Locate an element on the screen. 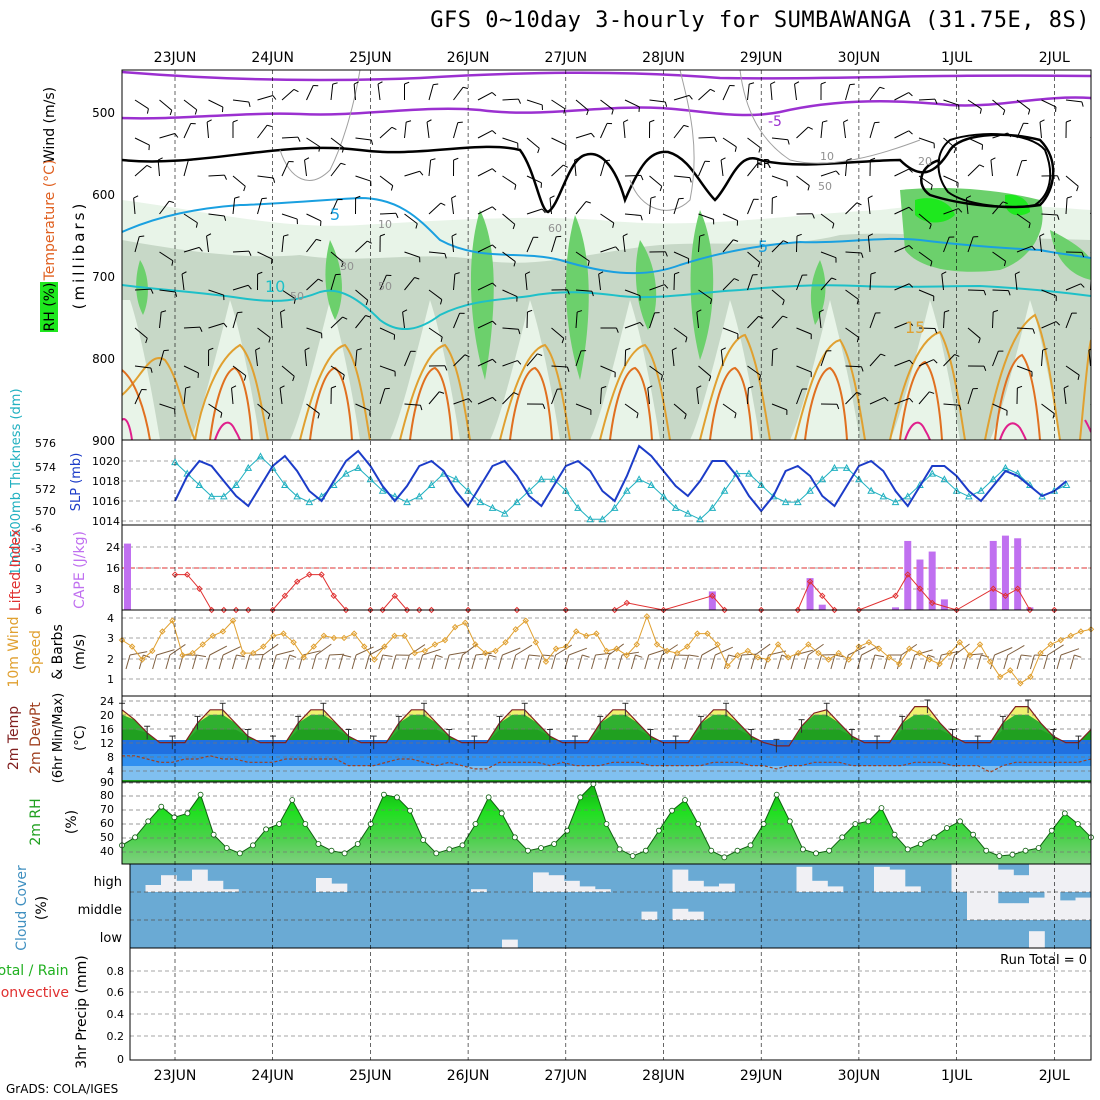 Image resolution: width=1100 pixels, height=1100 pixels. cape-bar is located at coordinates (712, 600).